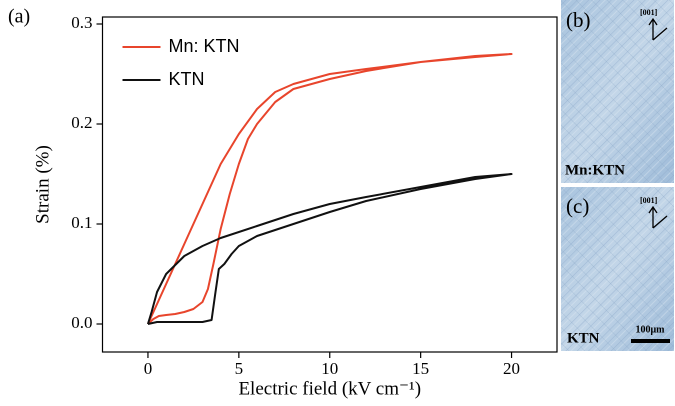 This screenshot has width=675, height=406. Describe the element at coordinates (81, 322) in the screenshot. I see `y-tick-label: 0.0` at that location.